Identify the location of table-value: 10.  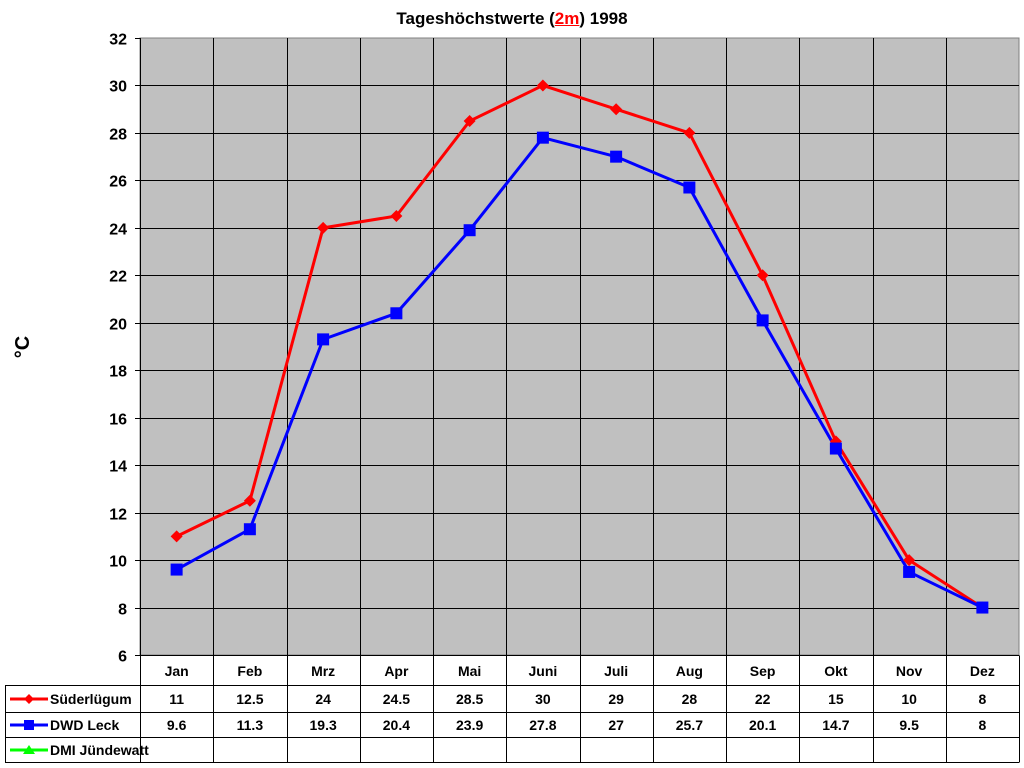
(909, 699).